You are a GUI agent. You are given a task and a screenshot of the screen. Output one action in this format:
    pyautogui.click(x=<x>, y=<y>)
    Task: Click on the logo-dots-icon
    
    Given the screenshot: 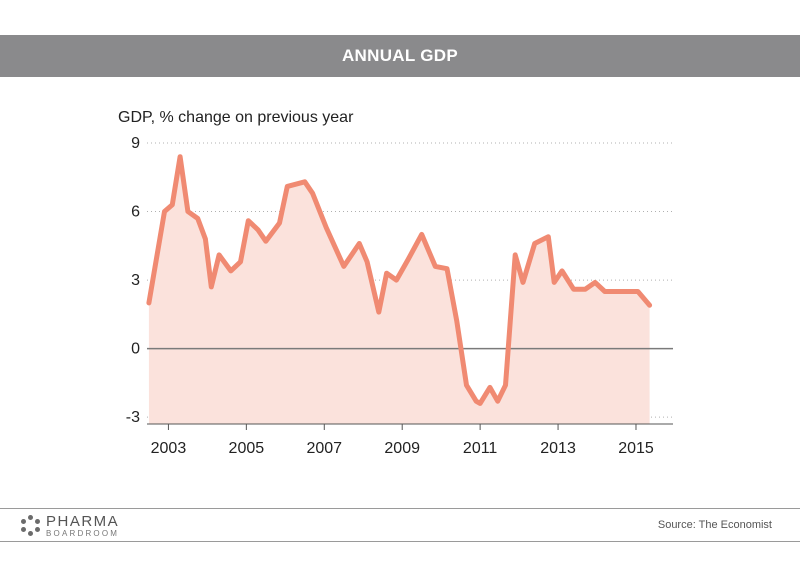 What is the action you would take?
    pyautogui.click(x=31, y=526)
    